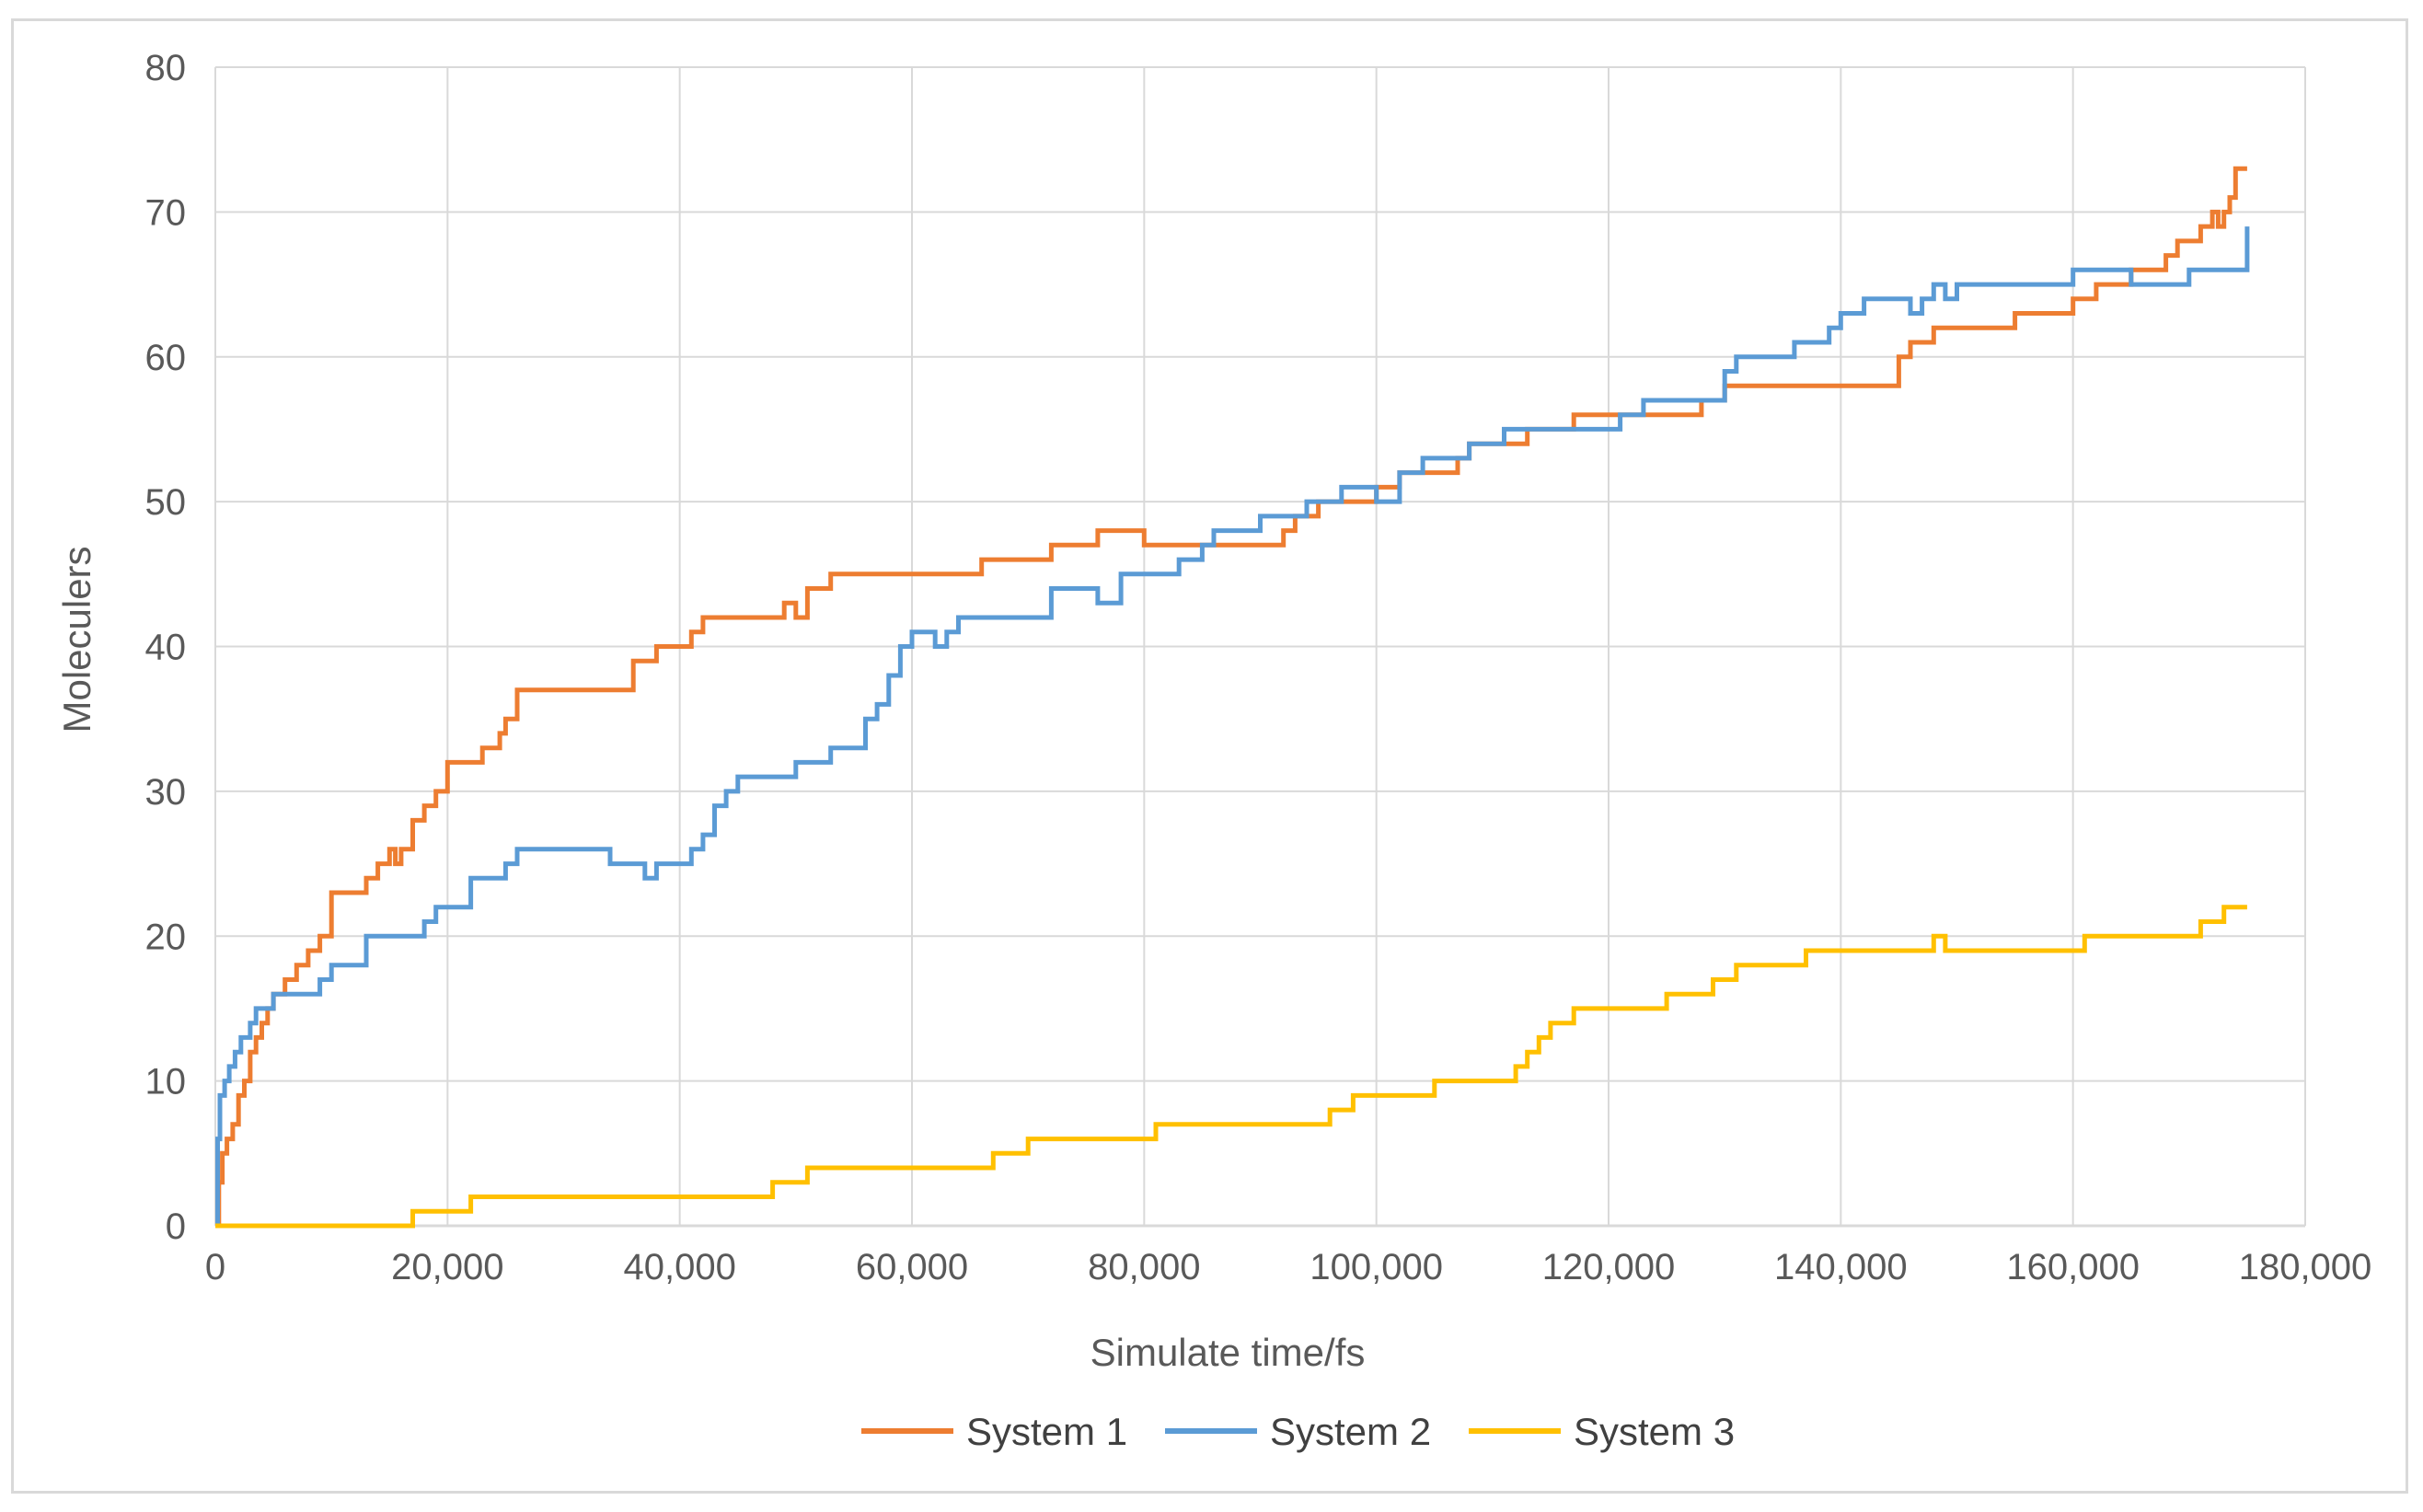 The width and height of the screenshot is (2423, 1512). What do you see at coordinates (1350, 1431) in the screenshot?
I see `legend-label: System 2` at bounding box center [1350, 1431].